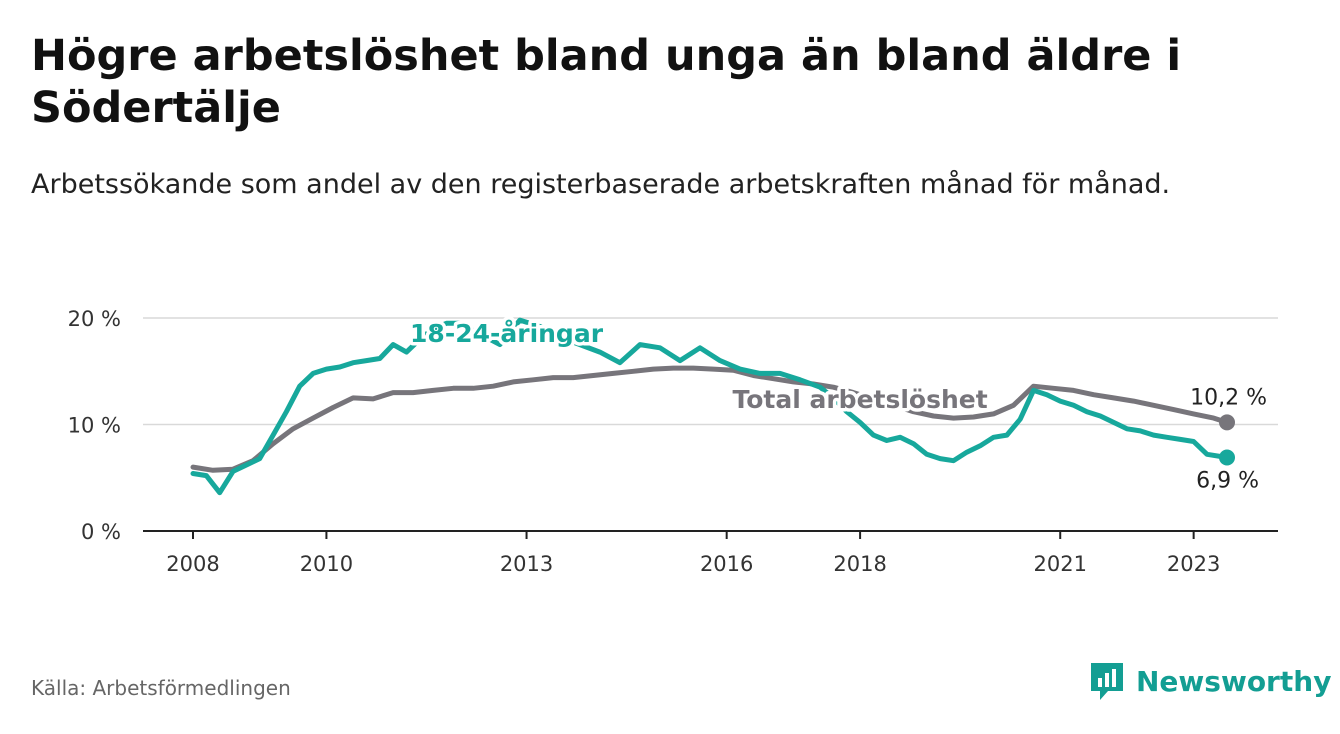  I want to click on source-note: Källa: Arbetsförmedlingen, so click(161, 688).